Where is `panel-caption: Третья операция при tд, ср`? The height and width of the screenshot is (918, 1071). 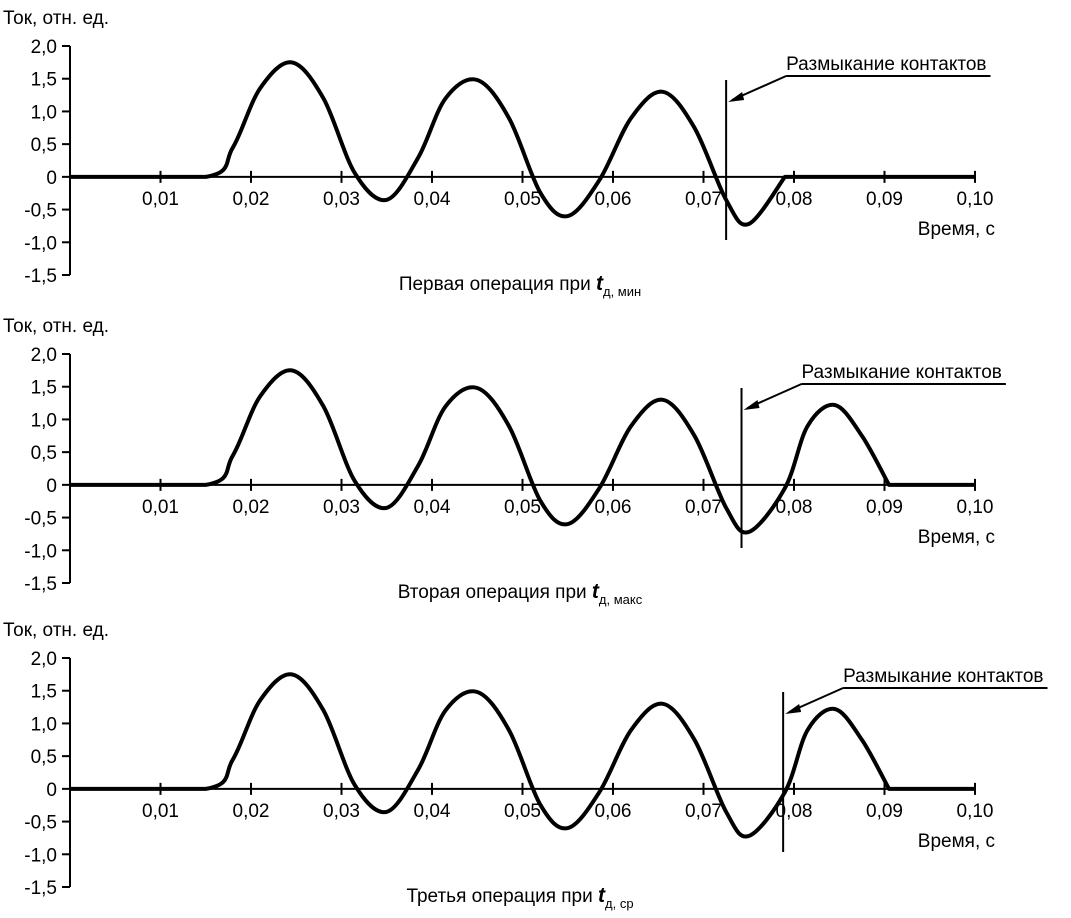
panel-caption: Третья операция при tд, ср is located at coordinates (519, 897).